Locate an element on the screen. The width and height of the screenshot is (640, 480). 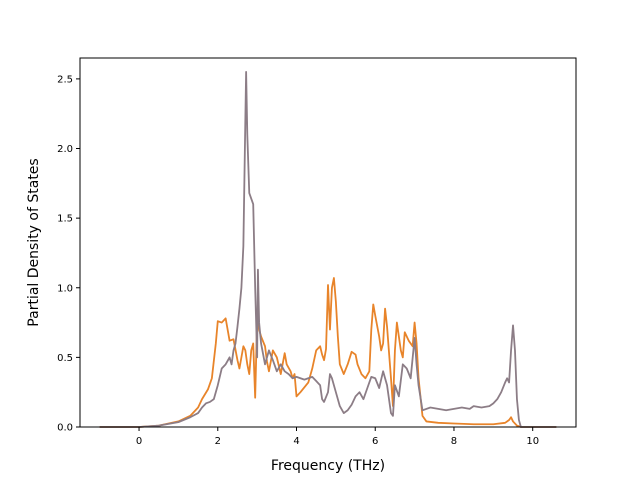
y-tick-label: 2.0 is located at coordinates (65, 149).